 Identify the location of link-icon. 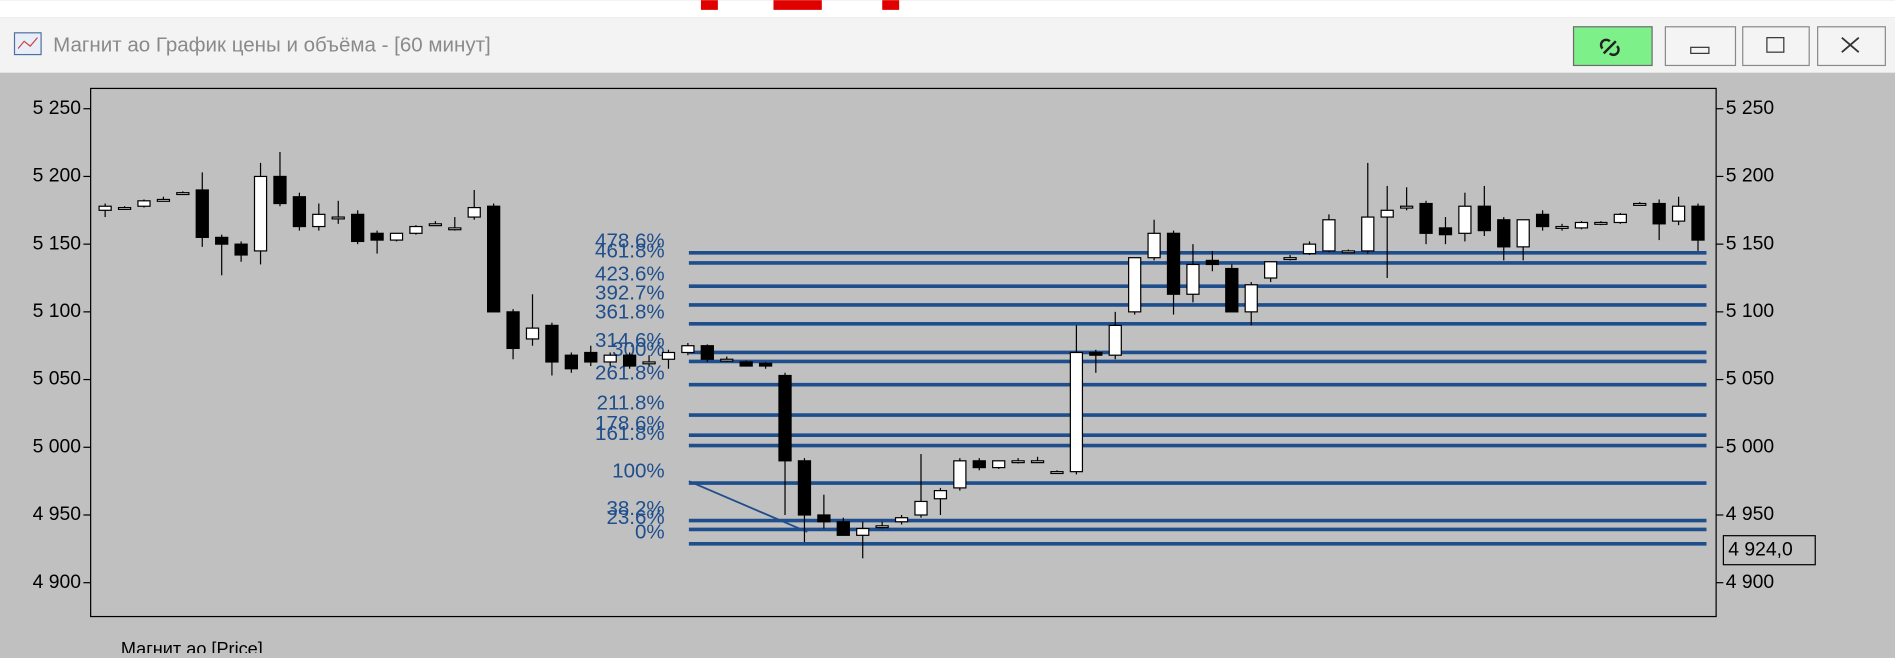
(1609, 47).